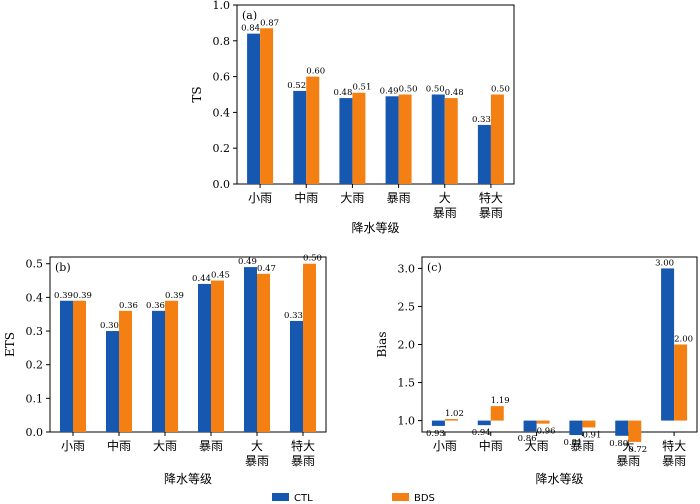 The image size is (700, 504). I want to click on panel-b-value-label-bds: 0.36, so click(128, 306).